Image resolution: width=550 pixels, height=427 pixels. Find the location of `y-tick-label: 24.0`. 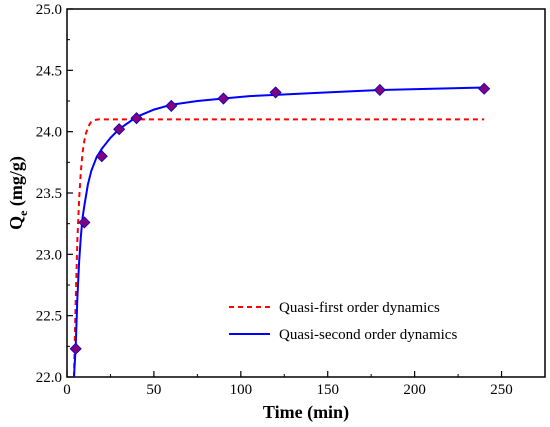

y-tick-label: 24.0 is located at coordinates (49, 133).